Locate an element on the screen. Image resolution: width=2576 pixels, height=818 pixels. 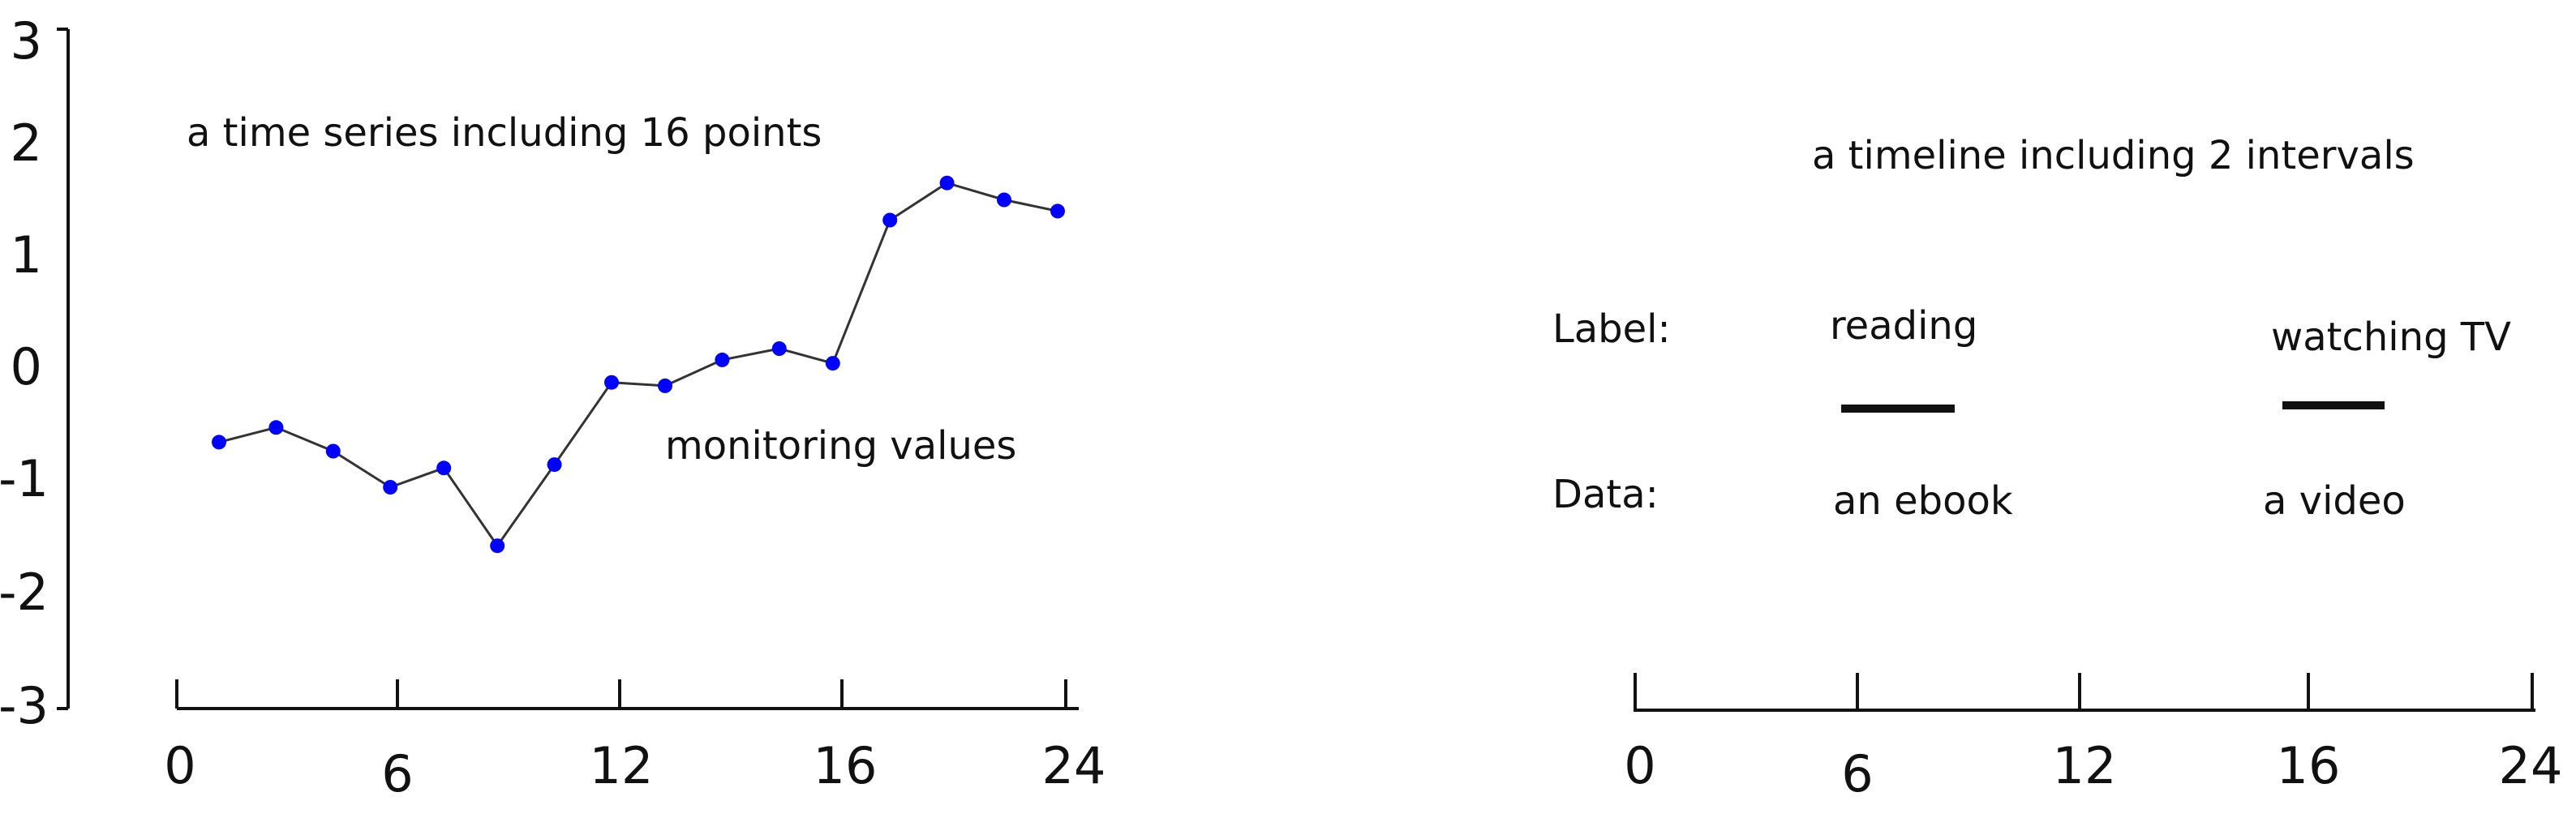
interval-label-reading: reading is located at coordinates (1903, 326).